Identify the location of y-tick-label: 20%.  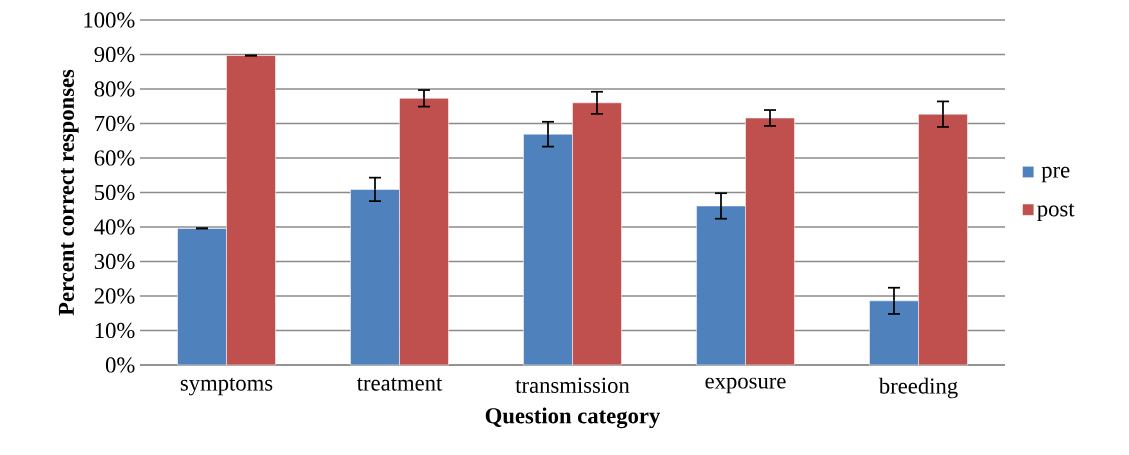
(114, 296).